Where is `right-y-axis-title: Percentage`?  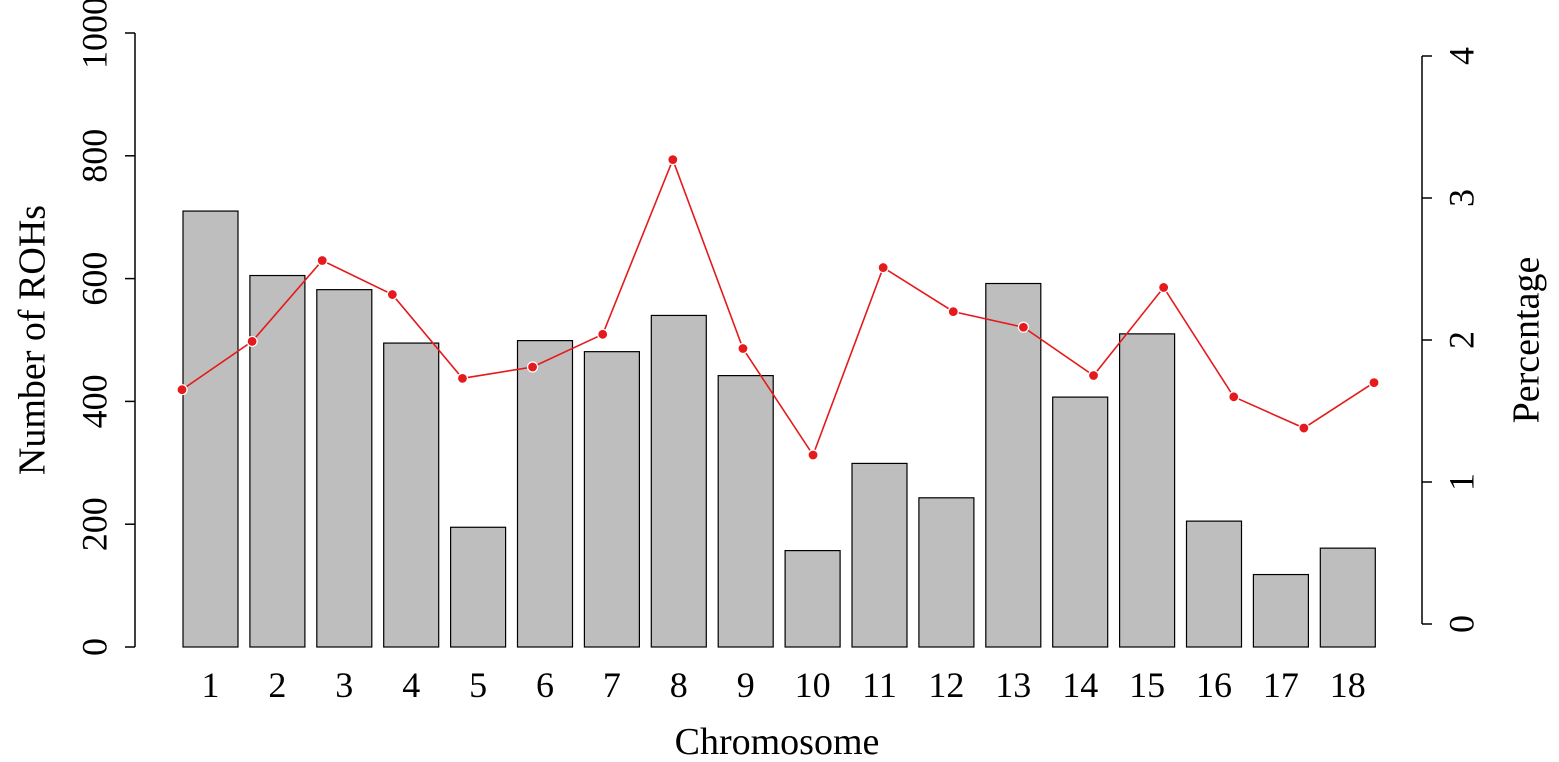 right-y-axis-title: Percentage is located at coordinates (1527, 340).